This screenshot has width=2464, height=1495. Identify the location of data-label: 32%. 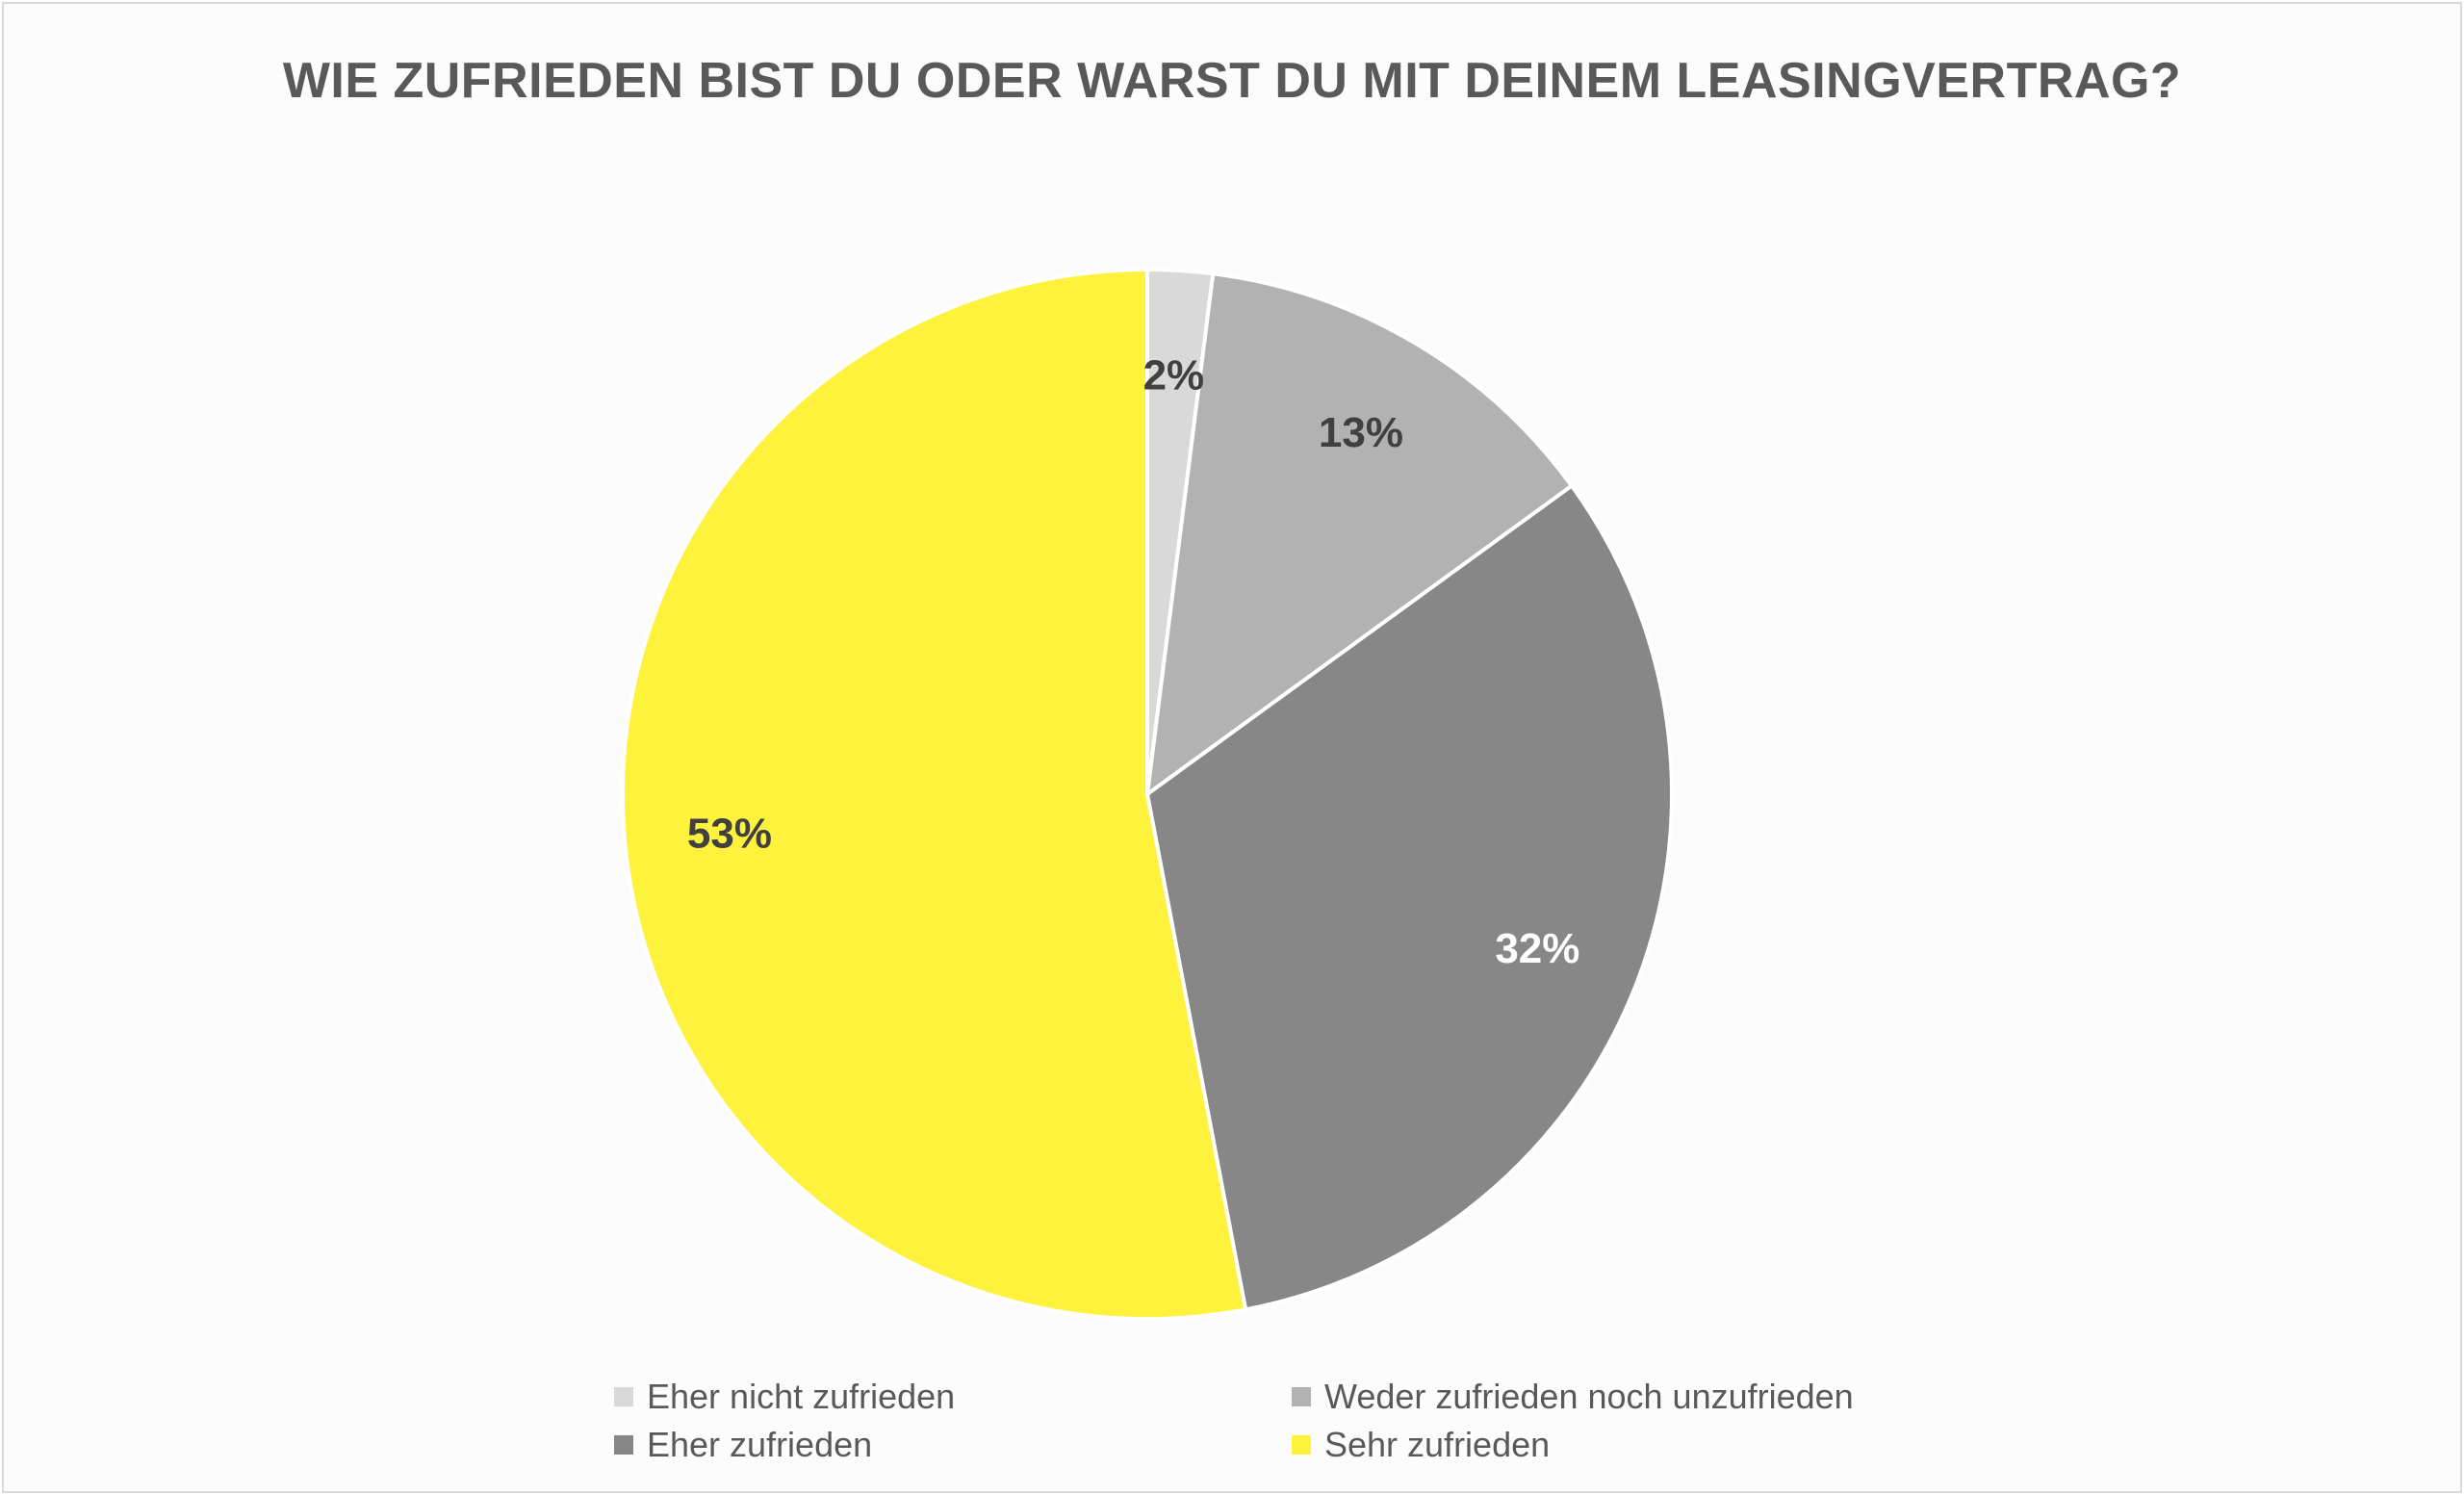
(1537, 948).